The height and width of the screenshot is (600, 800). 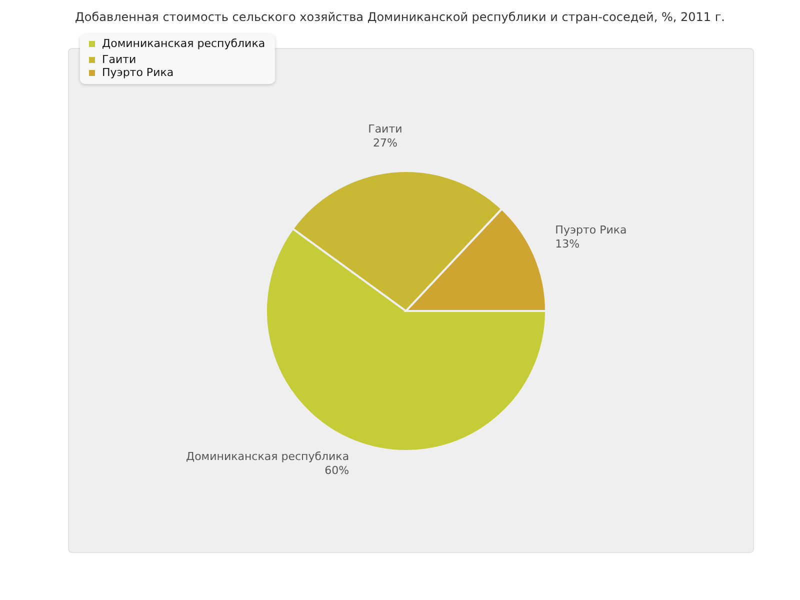 I want to click on data-label: 60%, so click(x=337, y=470).